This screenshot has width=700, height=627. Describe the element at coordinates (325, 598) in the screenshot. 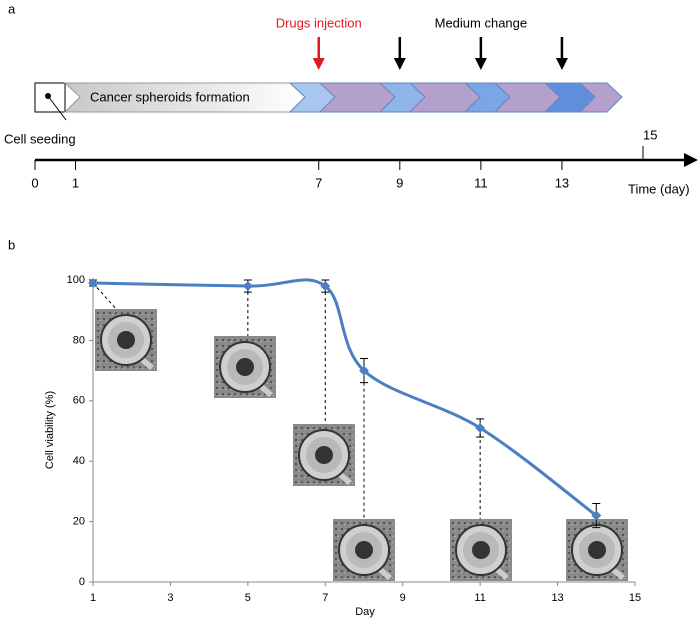

I see `x-tick-label: 7` at that location.